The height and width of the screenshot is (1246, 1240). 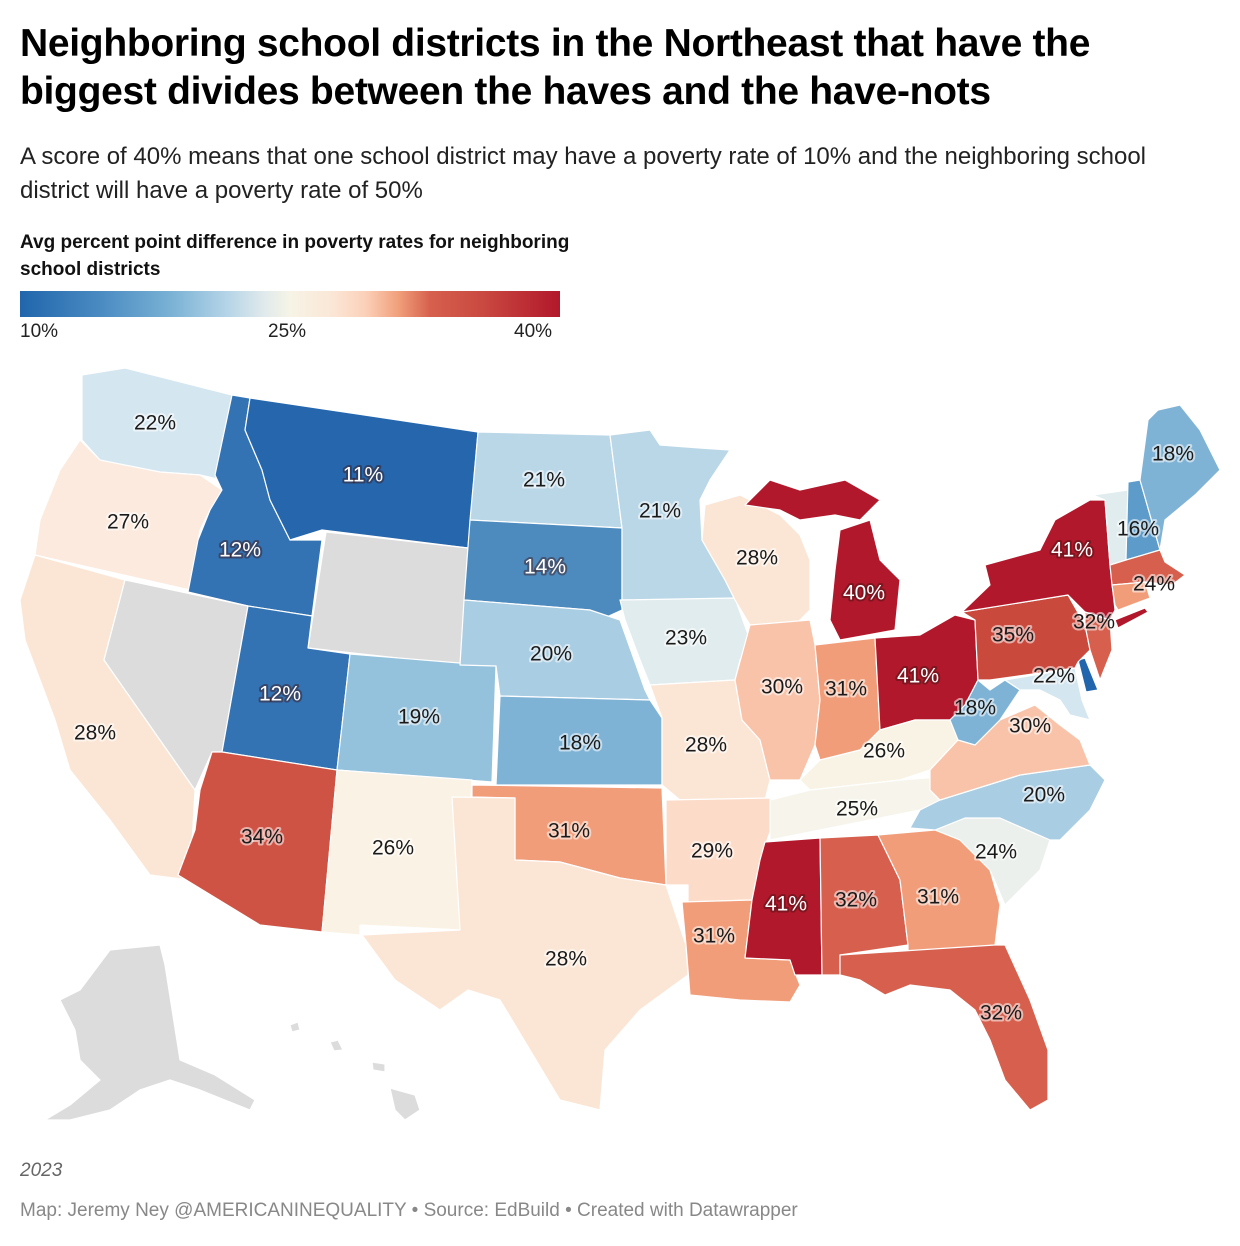 What do you see at coordinates (363, 475) in the screenshot?
I see `state-label-MT: 11%` at bounding box center [363, 475].